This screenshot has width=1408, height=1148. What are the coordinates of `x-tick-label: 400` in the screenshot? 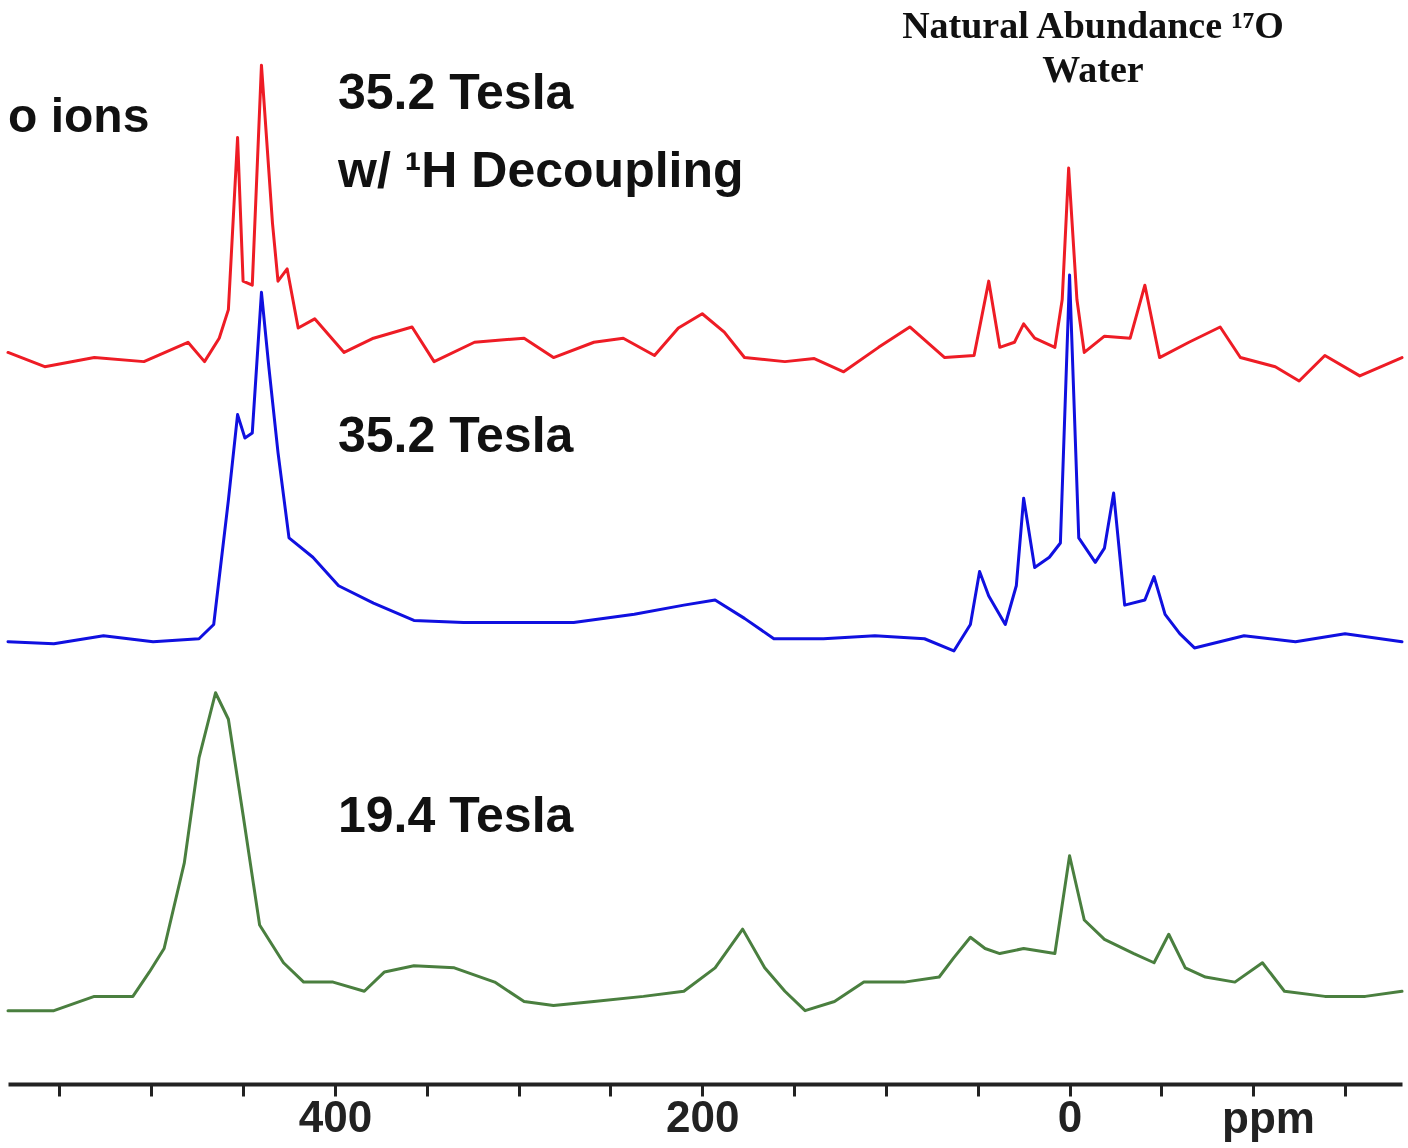 It's located at (335, 1116).